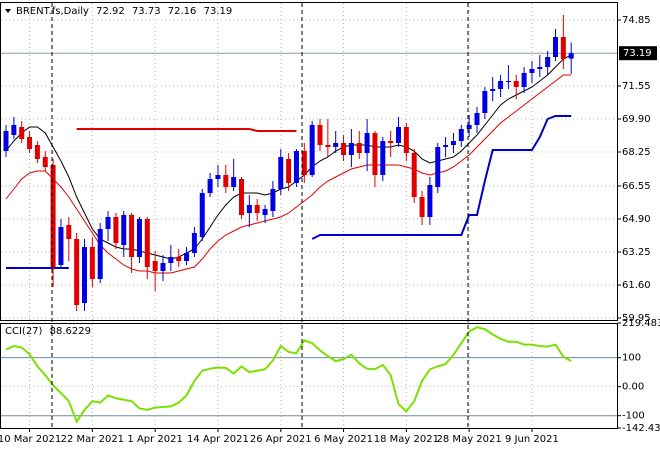 This screenshot has width=660, height=450. Describe the element at coordinates (281, 439) in the screenshot. I see `x-tick-label: 26 Apr 2021` at that location.